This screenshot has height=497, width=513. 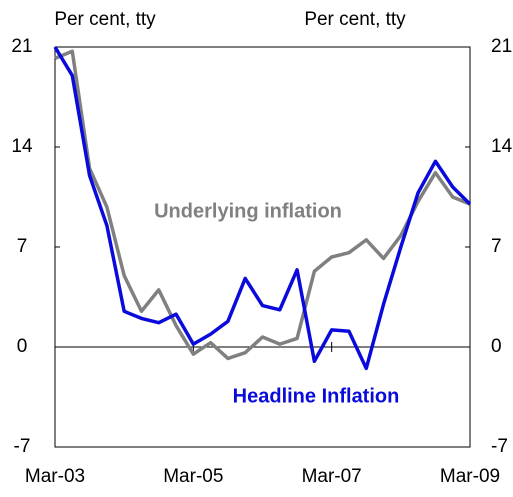 I want to click on x-tick-label: Mar-05, so click(x=193, y=476).